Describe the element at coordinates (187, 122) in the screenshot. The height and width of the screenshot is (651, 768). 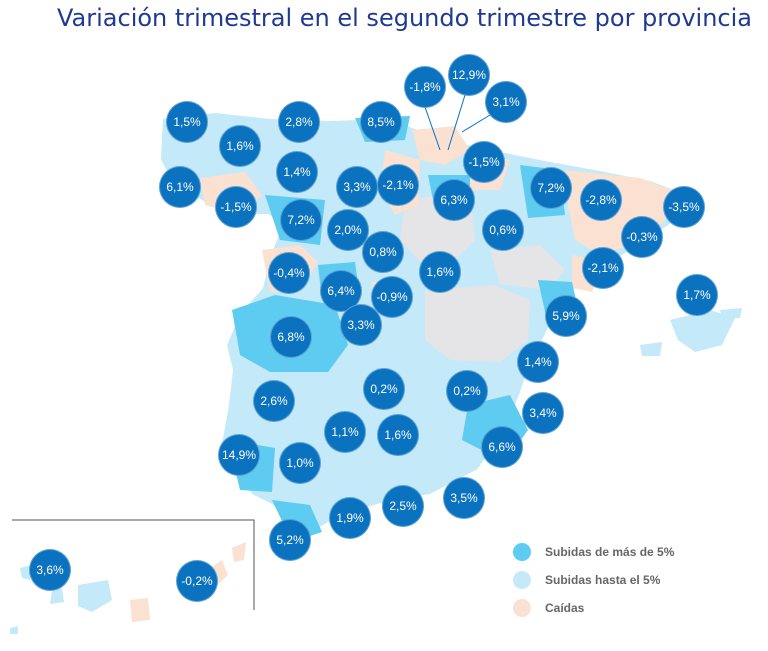
I see `province-value-badge: 1,5%` at that location.